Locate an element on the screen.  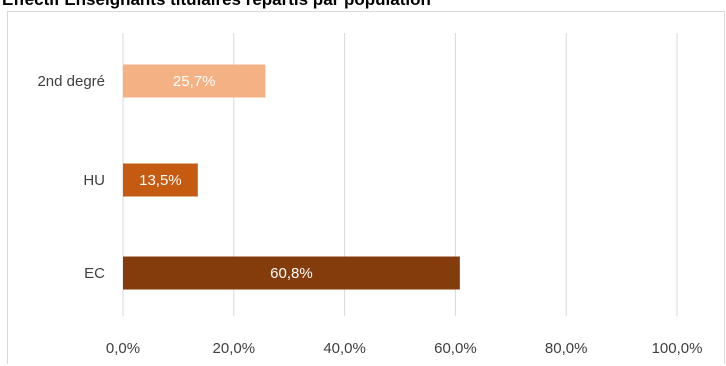
x-tick-label: 20,0% is located at coordinates (234, 348).